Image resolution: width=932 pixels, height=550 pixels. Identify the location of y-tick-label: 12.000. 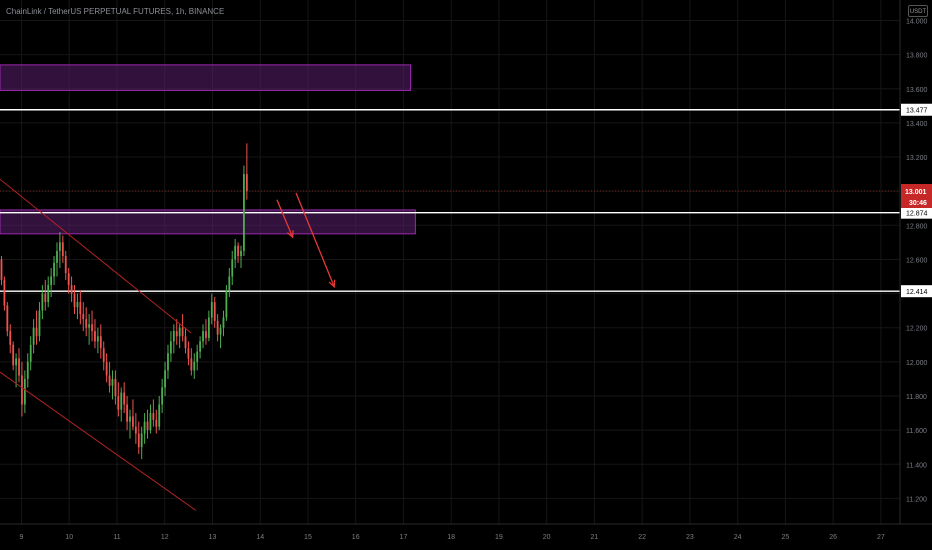
(917, 363).